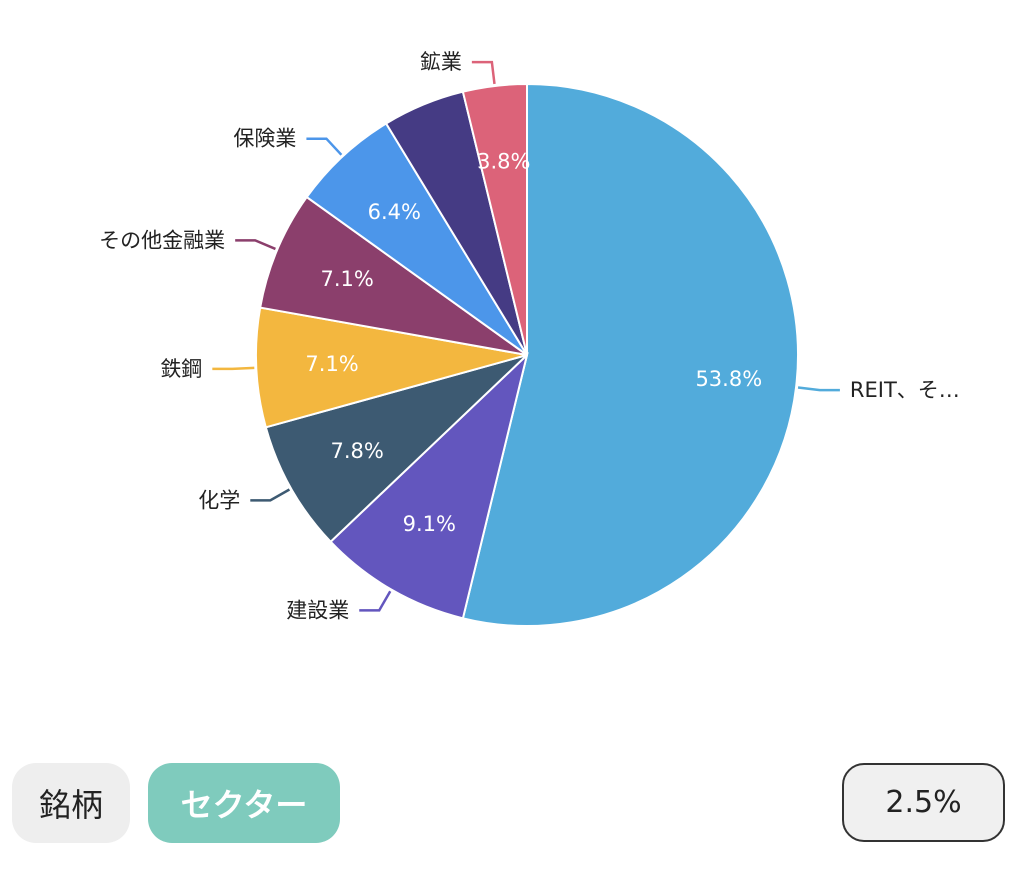 This screenshot has width=1024, height=875. Describe the element at coordinates (394, 212) in the screenshot. I see `slice-percent-label: 6.4%` at that location.